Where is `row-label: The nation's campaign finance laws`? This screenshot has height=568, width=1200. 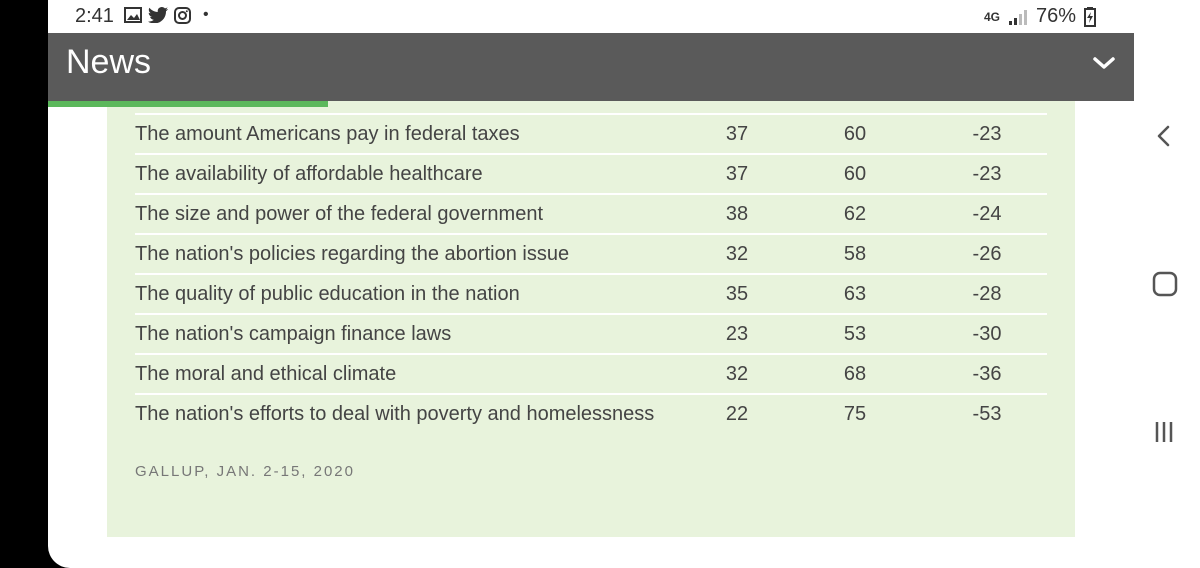 row-label: The nation's campaign finance laws is located at coordinates (293, 334).